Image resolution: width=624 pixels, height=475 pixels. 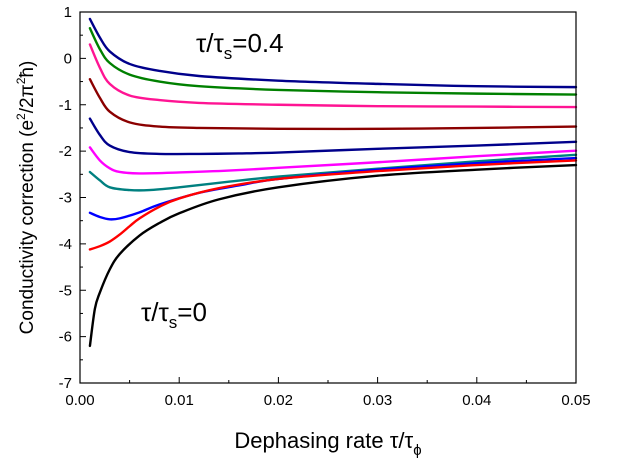 I want to click on y-tick-label: -3, so click(x=65, y=198).